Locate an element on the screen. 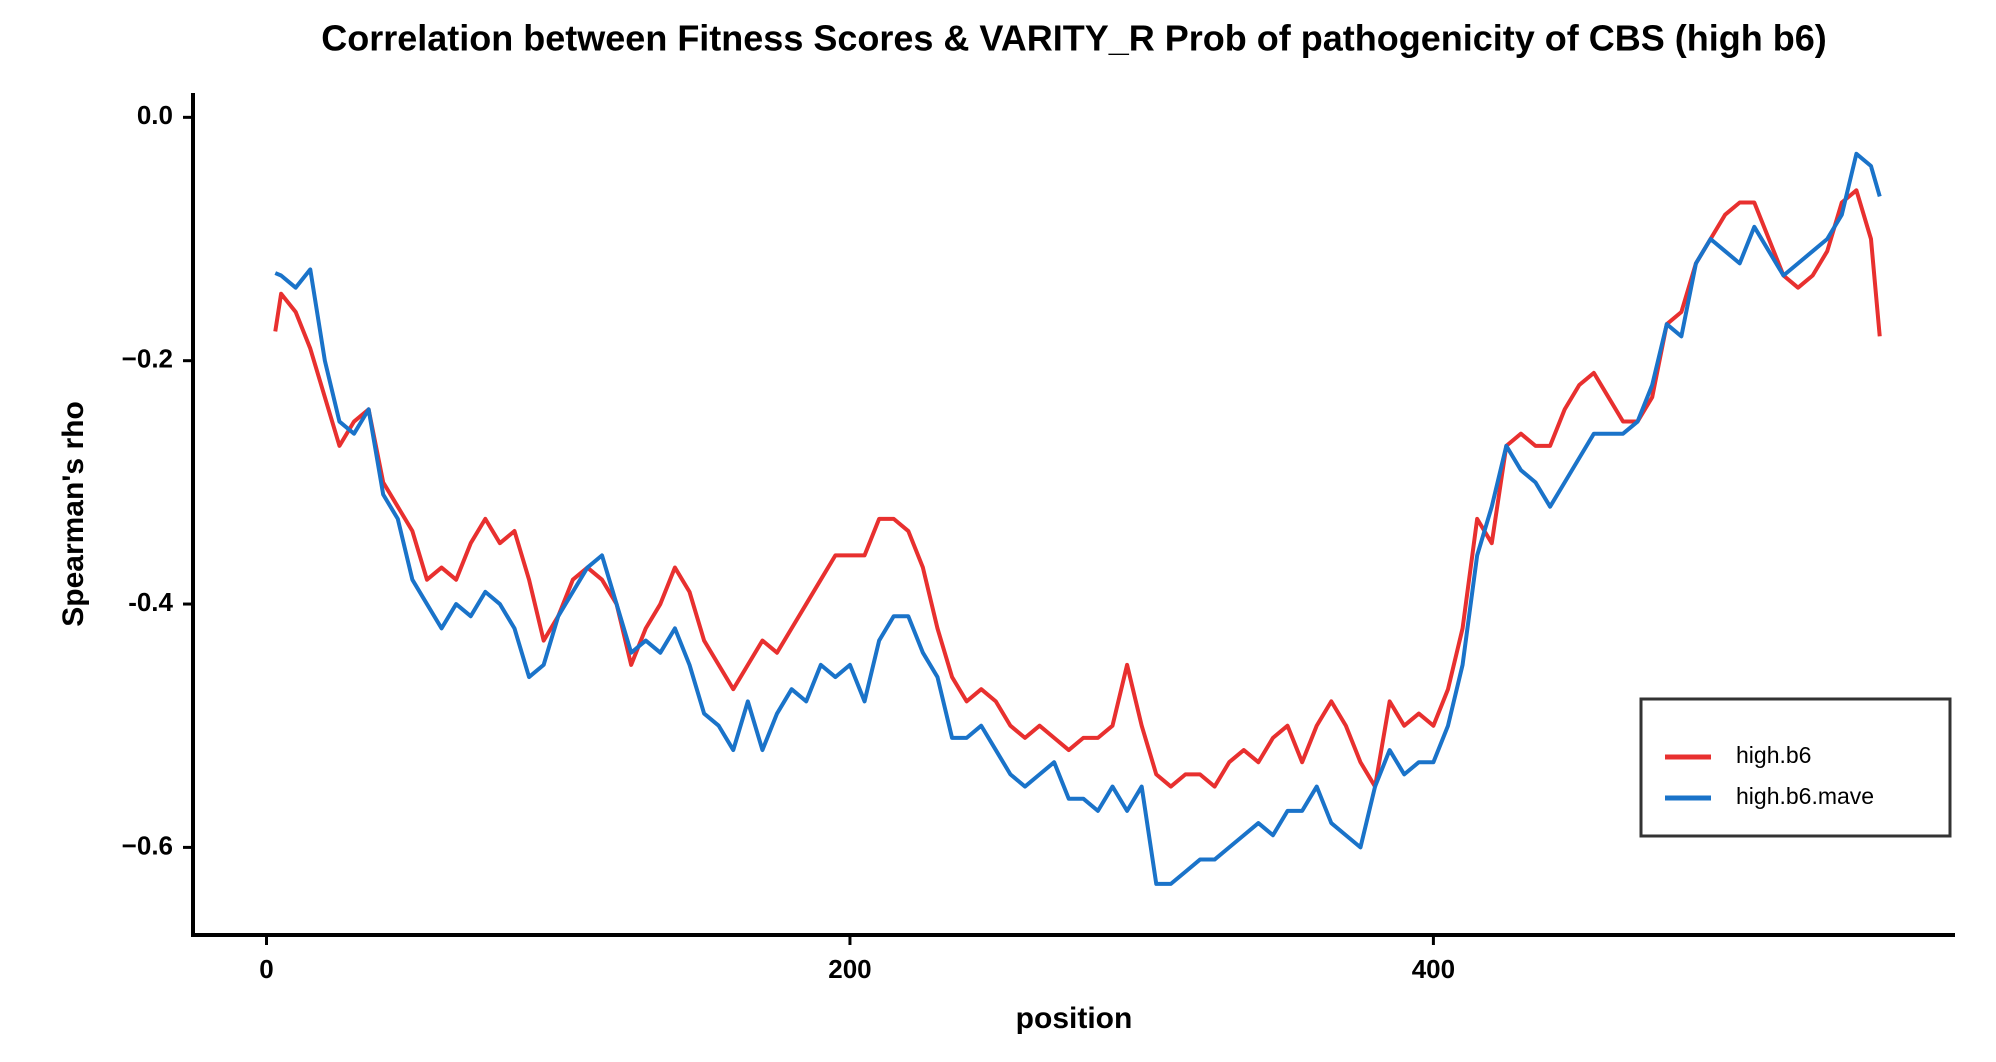 The image size is (1996, 1062). x-tick-label: 400 is located at coordinates (1433, 969).